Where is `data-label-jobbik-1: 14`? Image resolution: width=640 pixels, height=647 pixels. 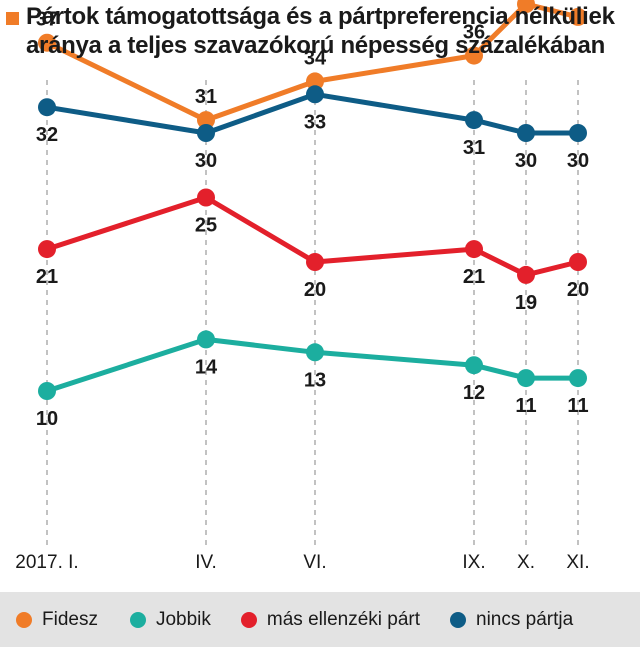
data-label-jobbik-1: 14 is located at coordinates (206, 367).